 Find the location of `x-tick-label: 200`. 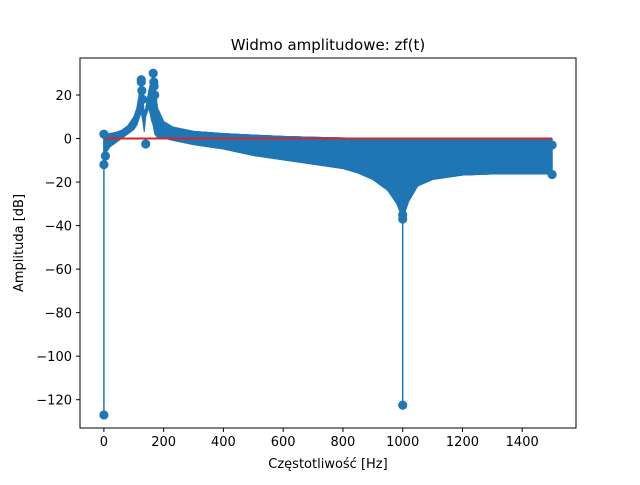

x-tick-label: 200 is located at coordinates (163, 442).